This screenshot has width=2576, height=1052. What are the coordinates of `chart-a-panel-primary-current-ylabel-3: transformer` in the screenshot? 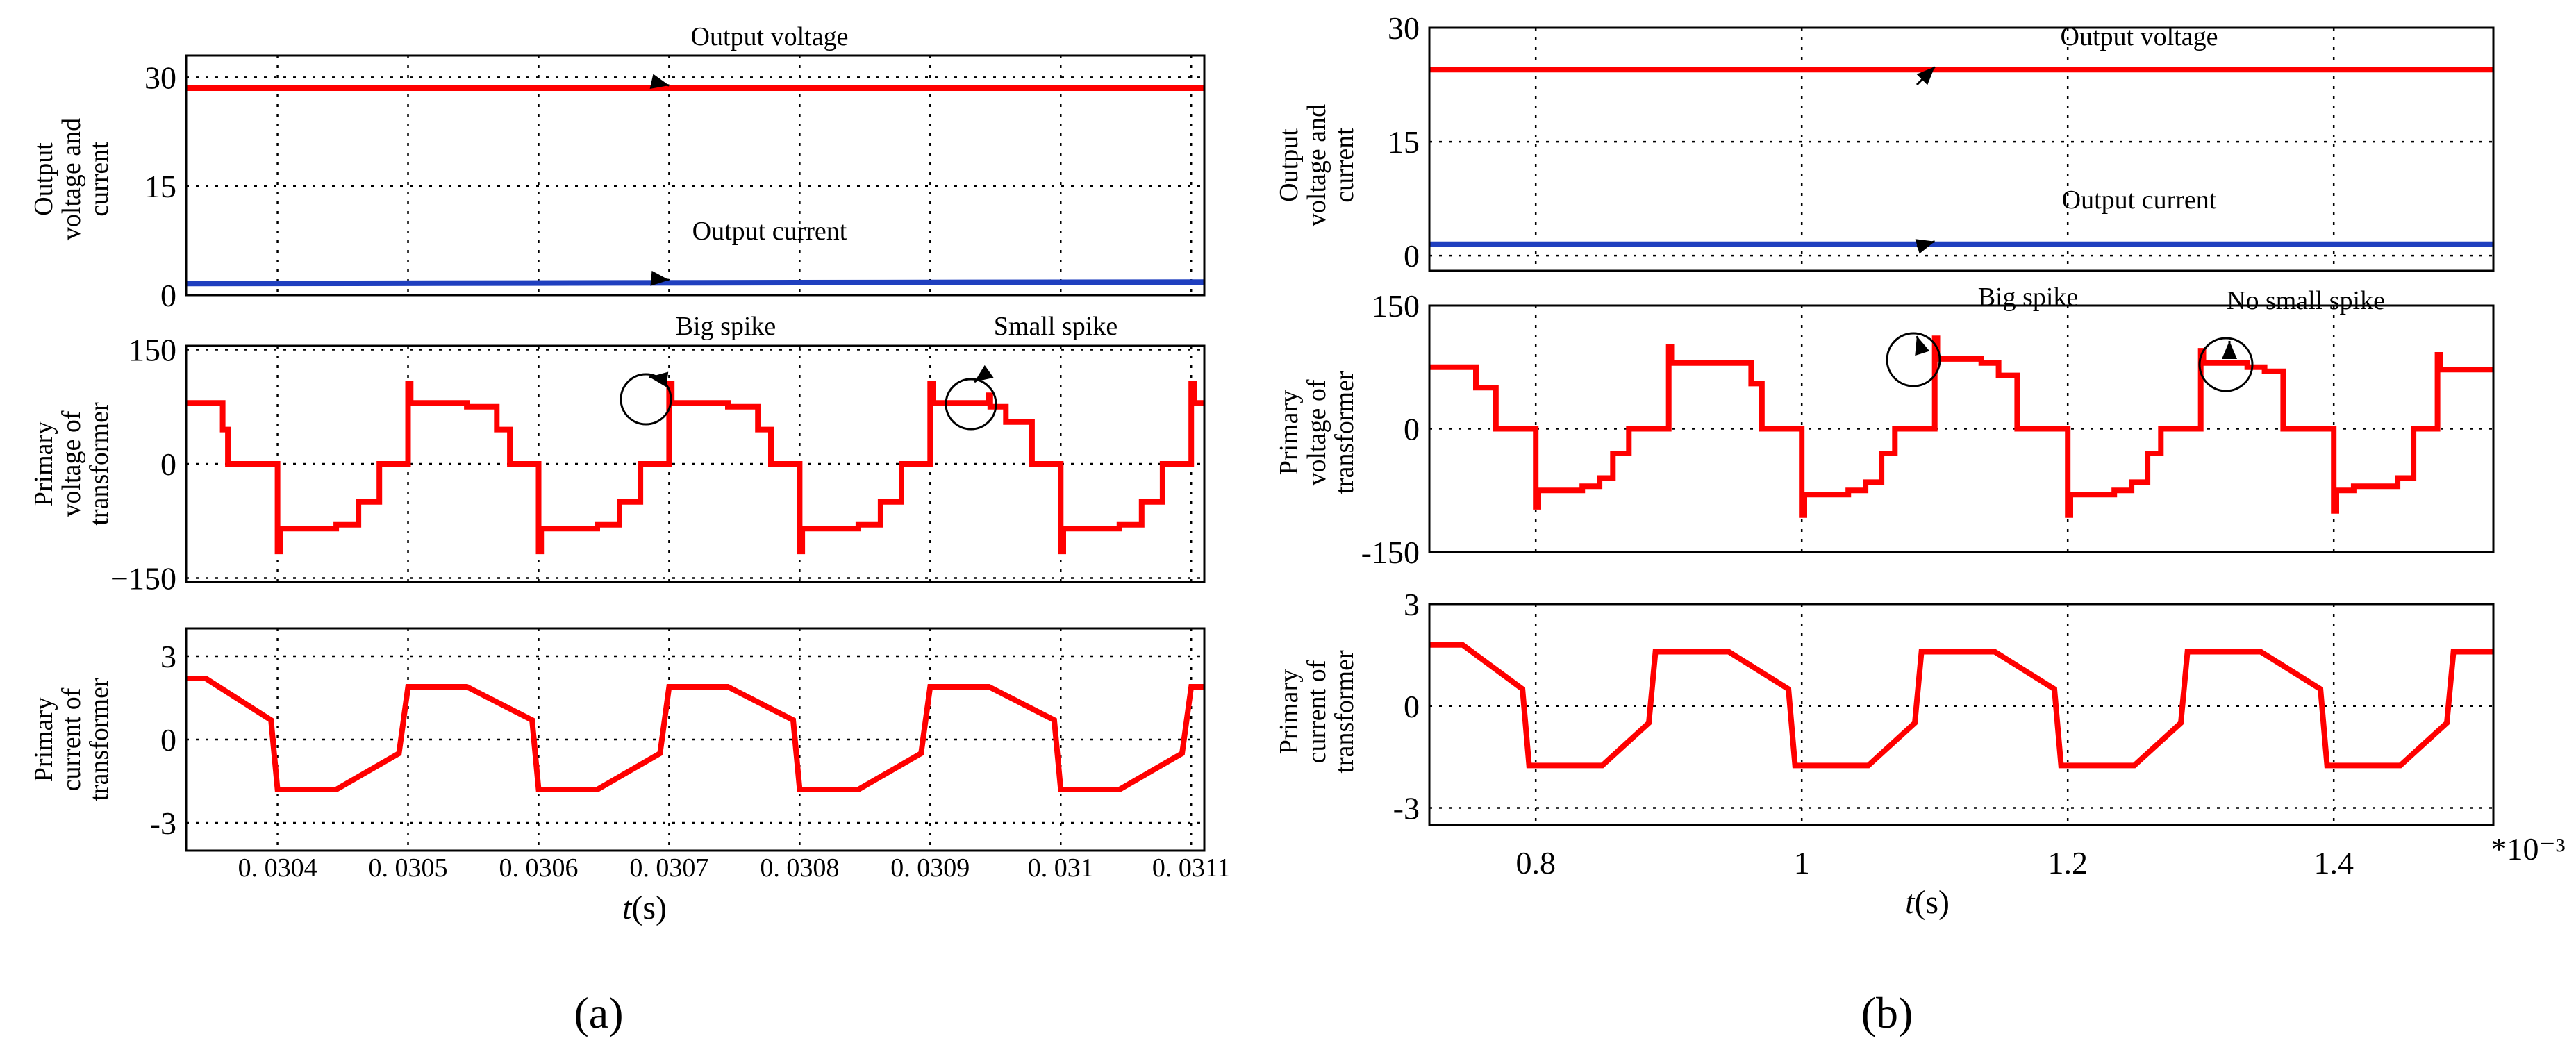 It's located at (99, 739).